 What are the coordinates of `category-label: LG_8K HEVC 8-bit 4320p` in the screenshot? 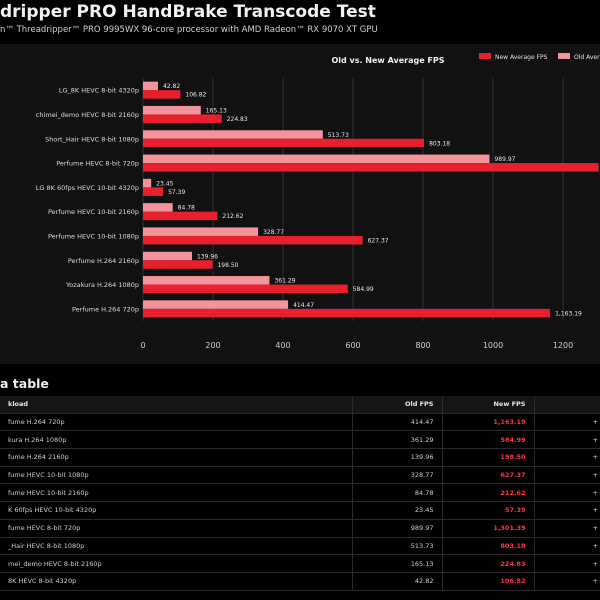 It's located at (99, 91).